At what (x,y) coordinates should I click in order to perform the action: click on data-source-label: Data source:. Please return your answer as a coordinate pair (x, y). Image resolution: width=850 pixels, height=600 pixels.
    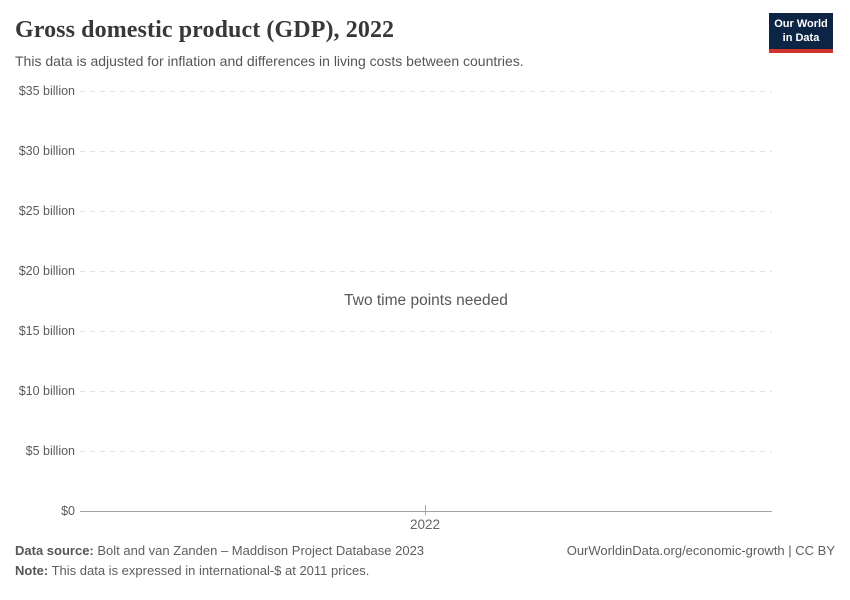
    Looking at the image, I should click on (54, 550).